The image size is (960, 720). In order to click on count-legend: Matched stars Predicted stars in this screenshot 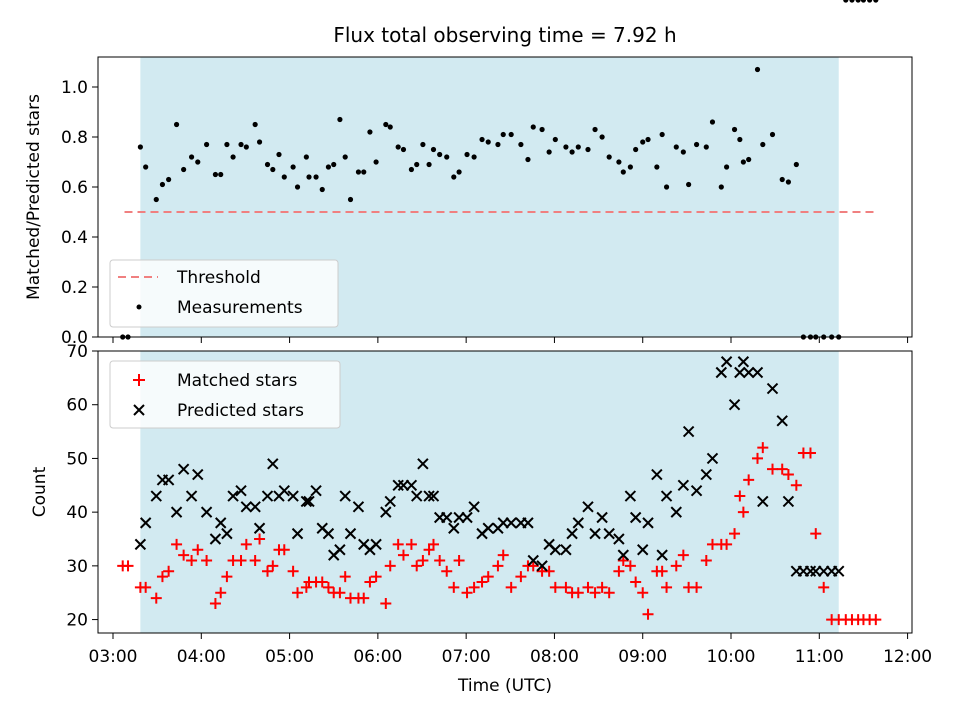, I will do `click(225, 394)`.